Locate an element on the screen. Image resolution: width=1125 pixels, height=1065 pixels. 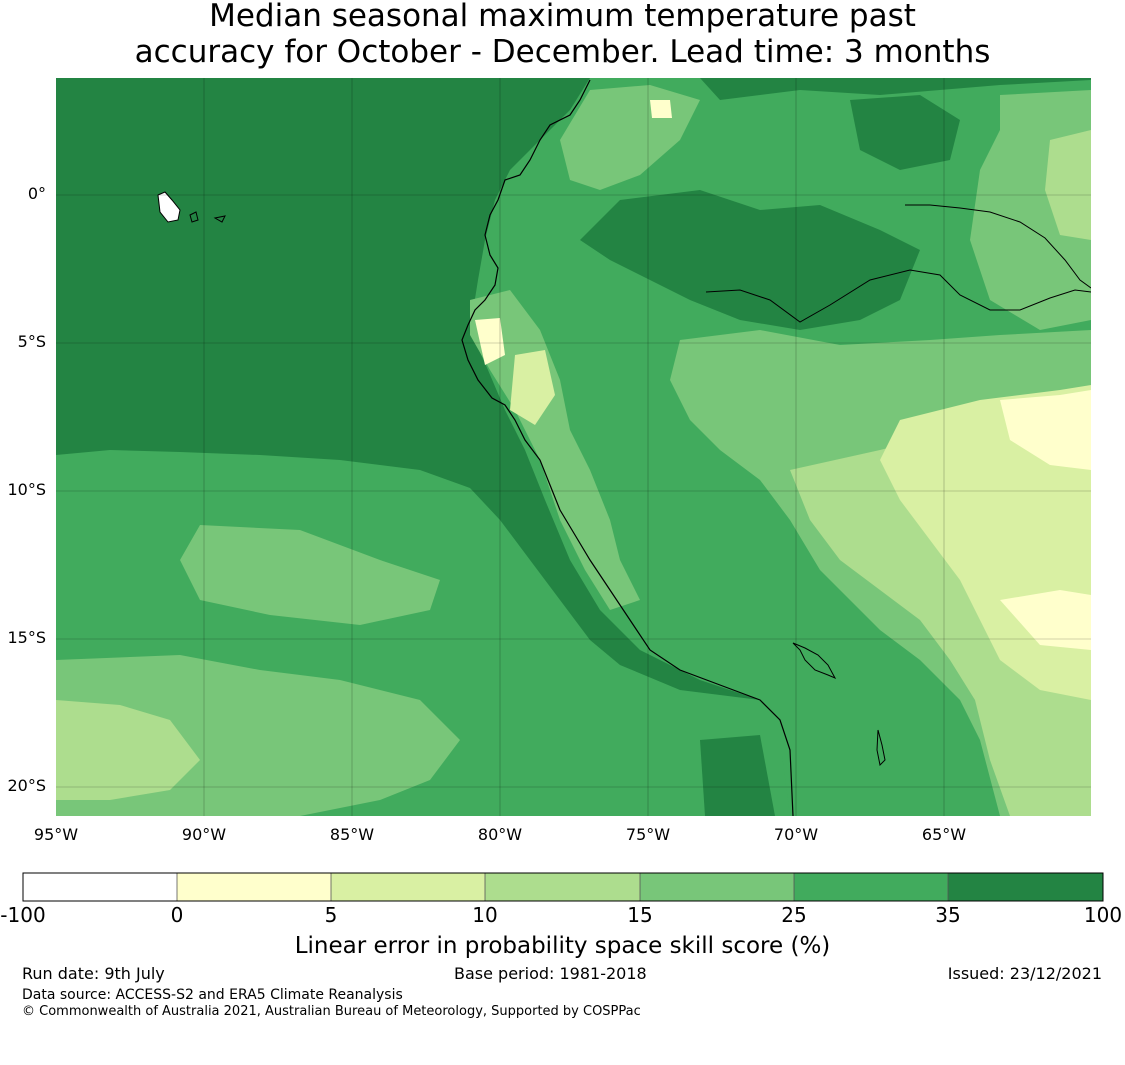
field-region-0-north is located at coordinates (661, 109).